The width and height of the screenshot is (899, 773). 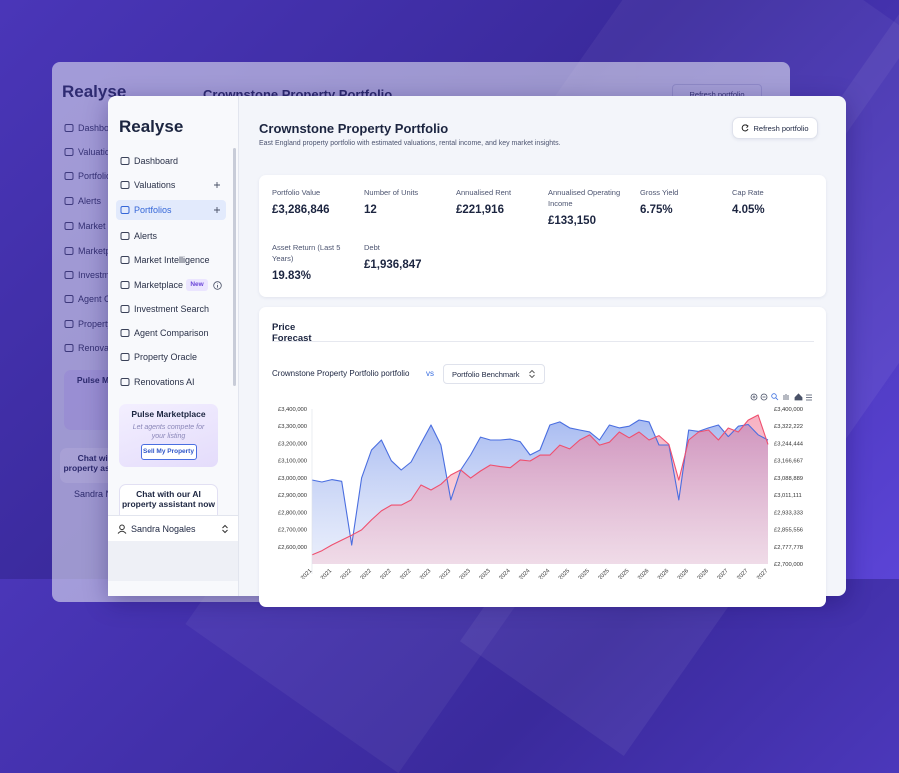 I want to click on nav-label: Agent Comparison, so click(x=171, y=333).